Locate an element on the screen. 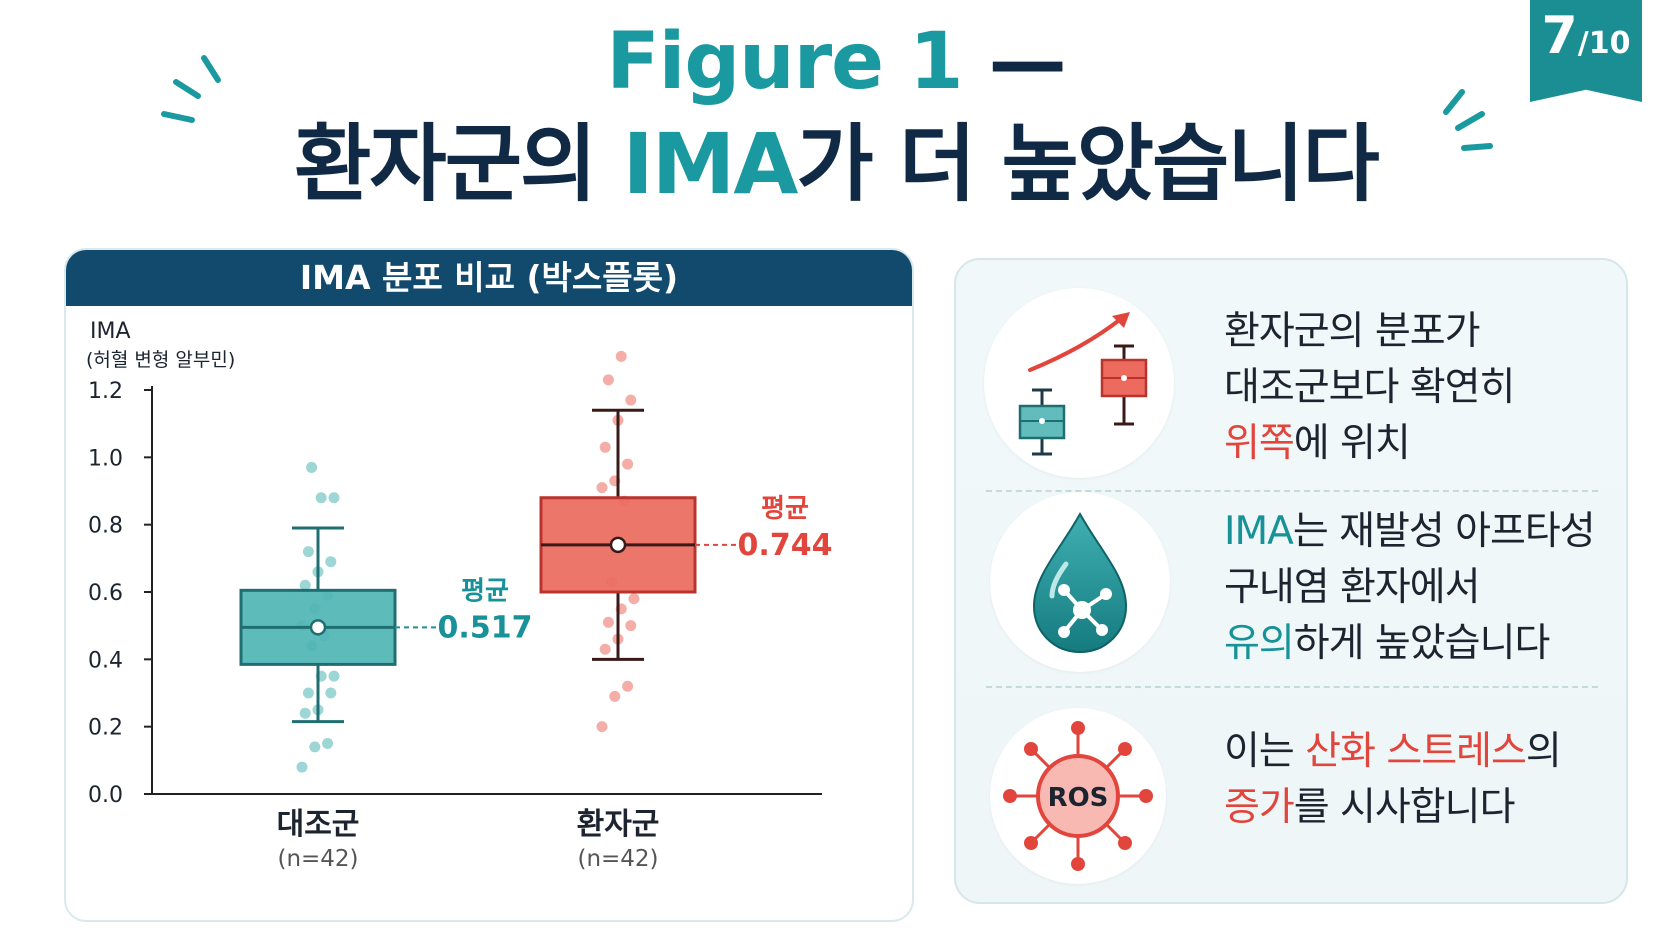  chart-panel-header: IMA 분포 비교 (박스플롯) is located at coordinates (489, 278).